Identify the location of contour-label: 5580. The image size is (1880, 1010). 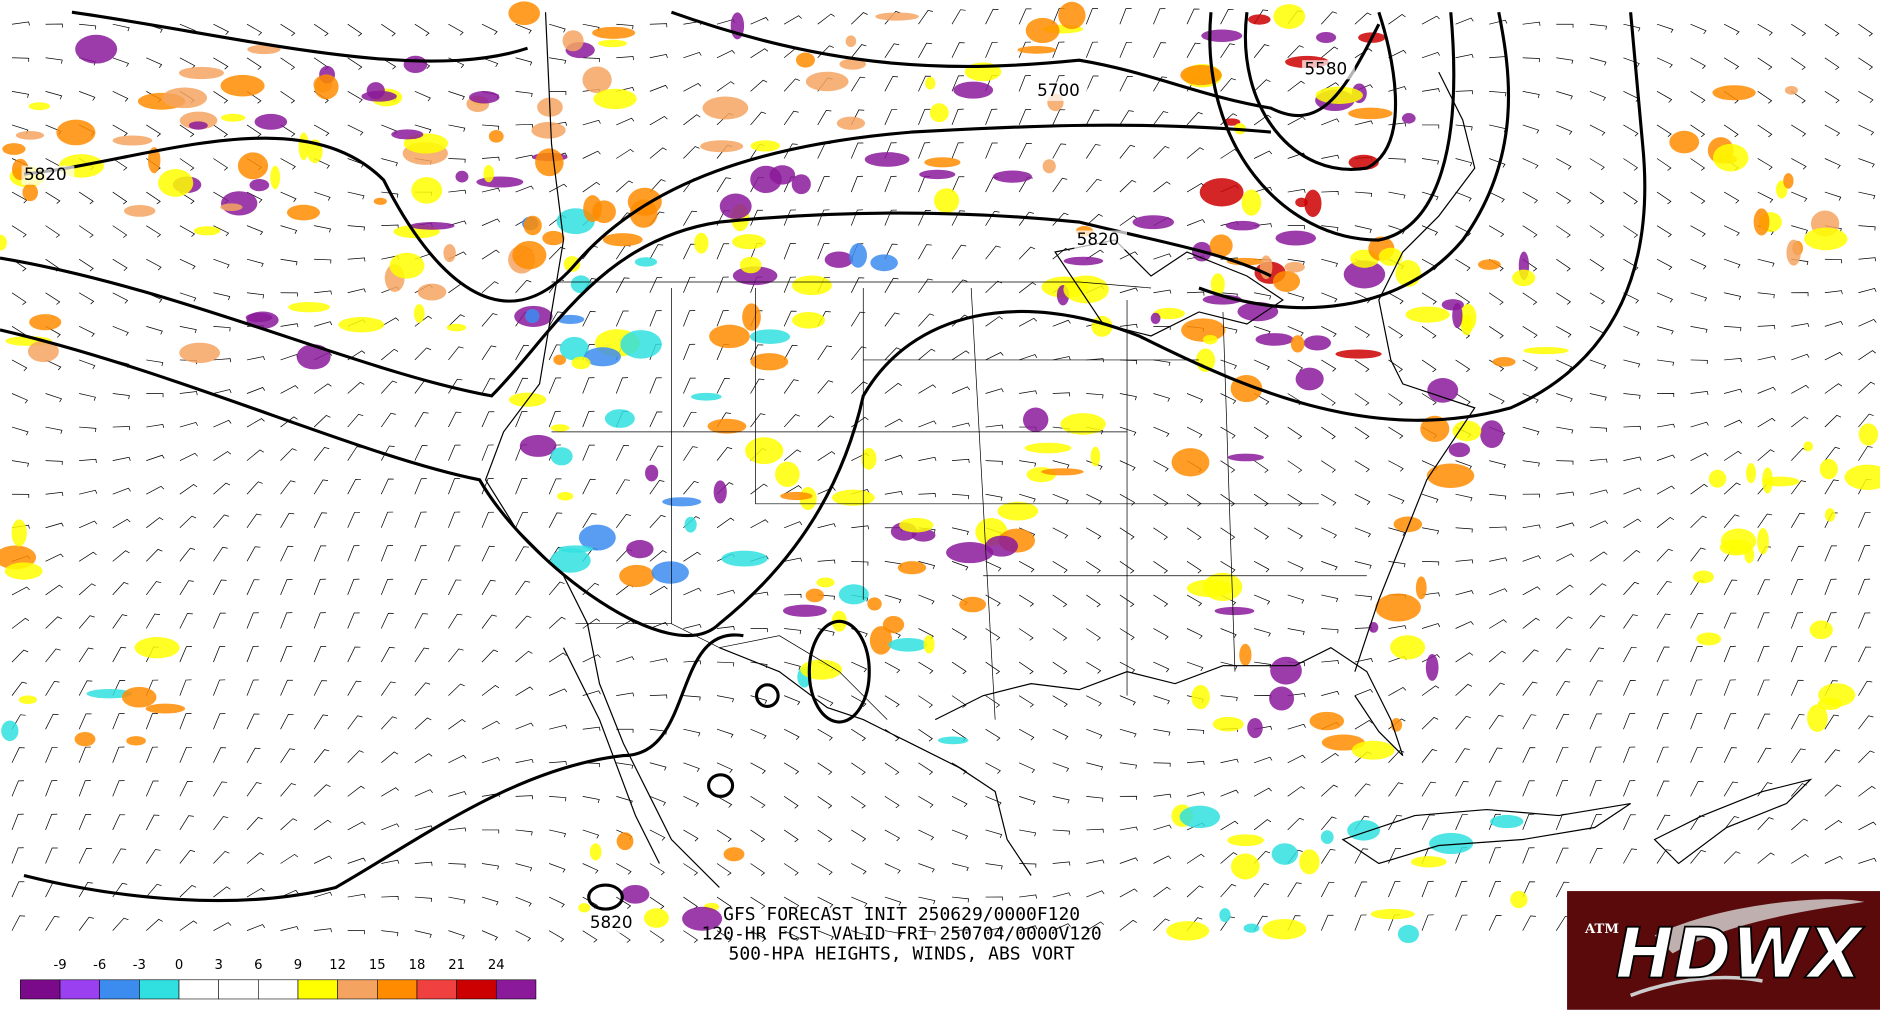
(1325, 69).